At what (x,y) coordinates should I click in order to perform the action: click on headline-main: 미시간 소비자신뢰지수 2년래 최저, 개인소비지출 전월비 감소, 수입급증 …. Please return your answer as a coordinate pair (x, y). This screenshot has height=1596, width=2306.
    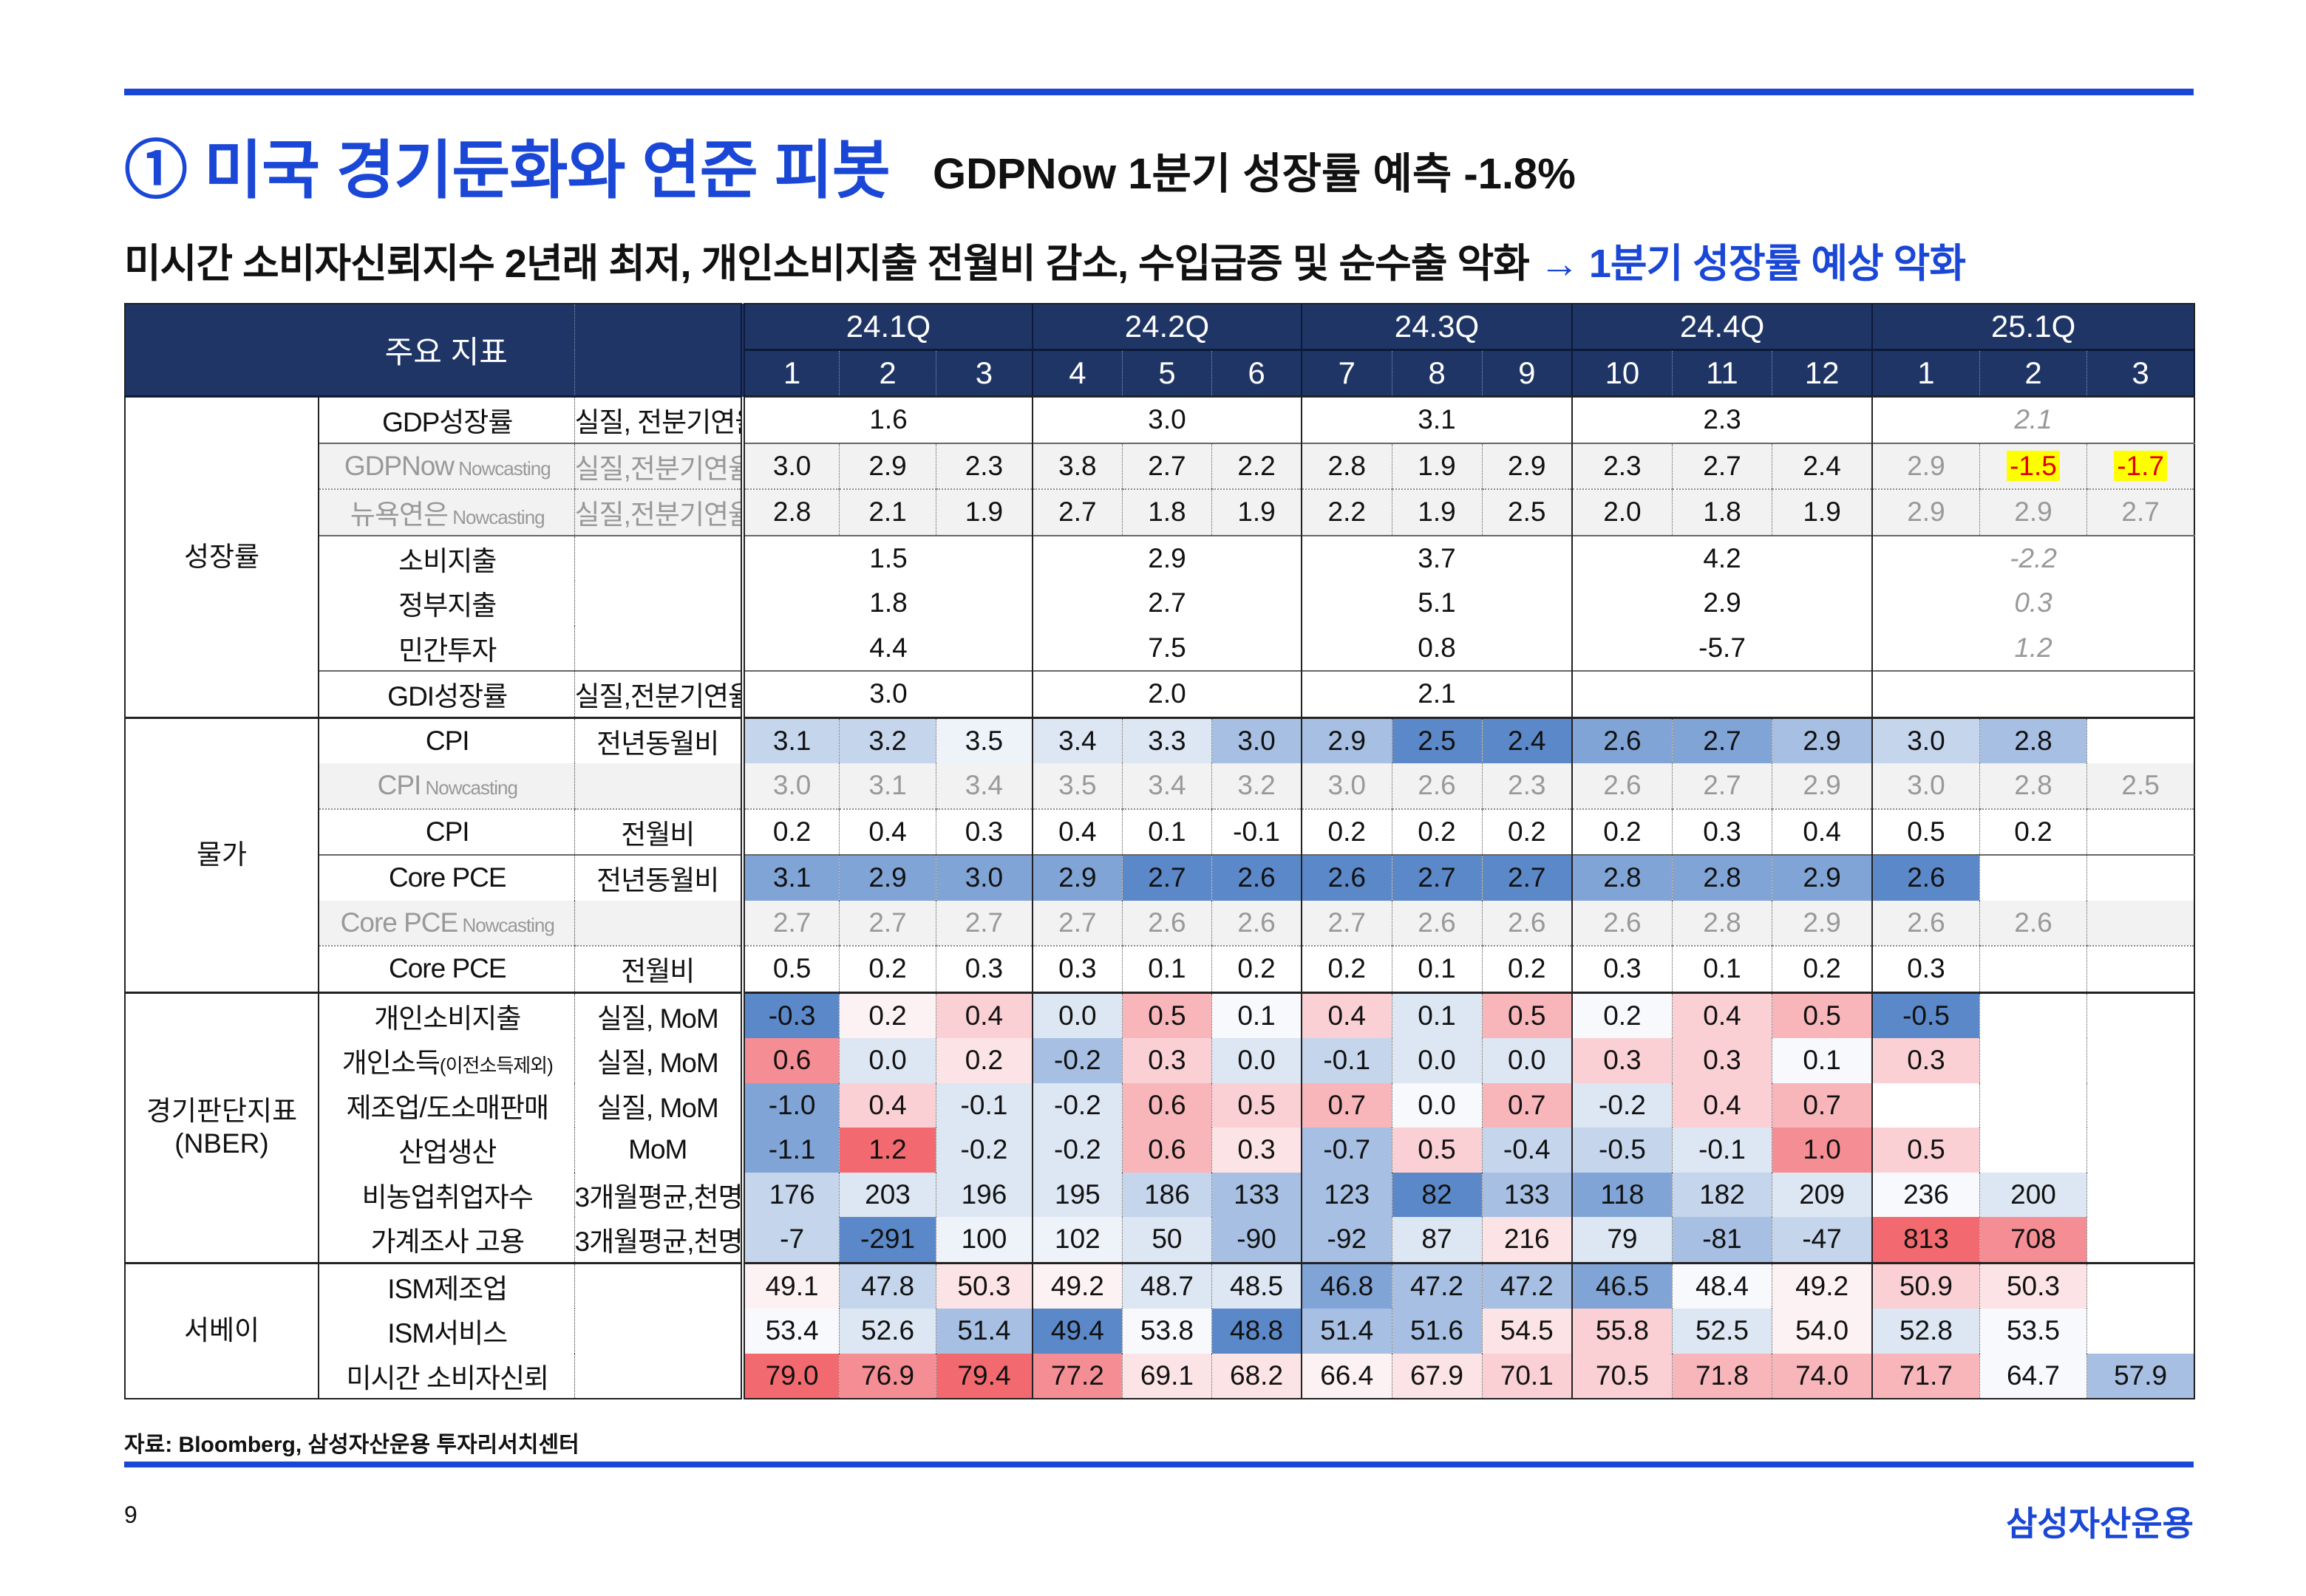
    Looking at the image, I should click on (832, 264).